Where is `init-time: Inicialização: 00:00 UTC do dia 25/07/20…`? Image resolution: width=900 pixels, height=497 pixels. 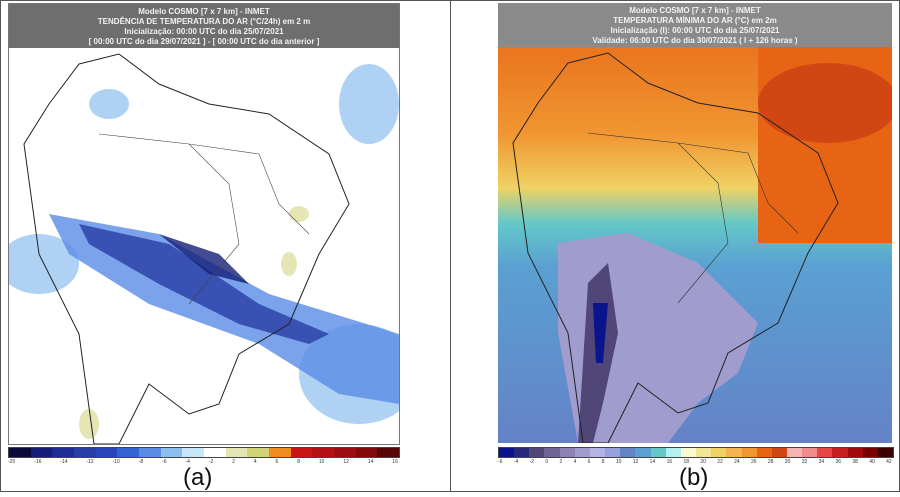 init-time: Inicialização: 00:00 UTC do dia 25/07/20… is located at coordinates (204, 31).